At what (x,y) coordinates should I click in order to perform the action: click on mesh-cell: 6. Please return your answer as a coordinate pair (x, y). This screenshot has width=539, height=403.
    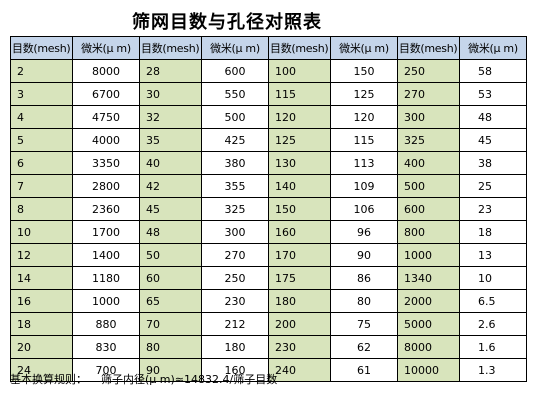
    Looking at the image, I should click on (41, 163).